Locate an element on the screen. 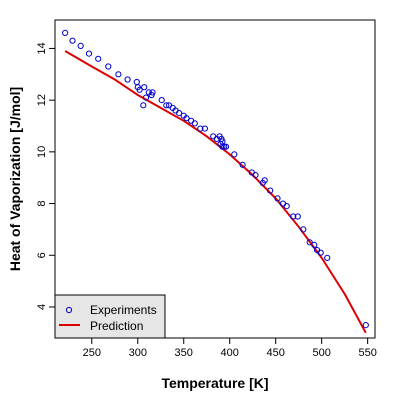 The image size is (400, 400). x-tick-label: 250 is located at coordinates (92, 353).